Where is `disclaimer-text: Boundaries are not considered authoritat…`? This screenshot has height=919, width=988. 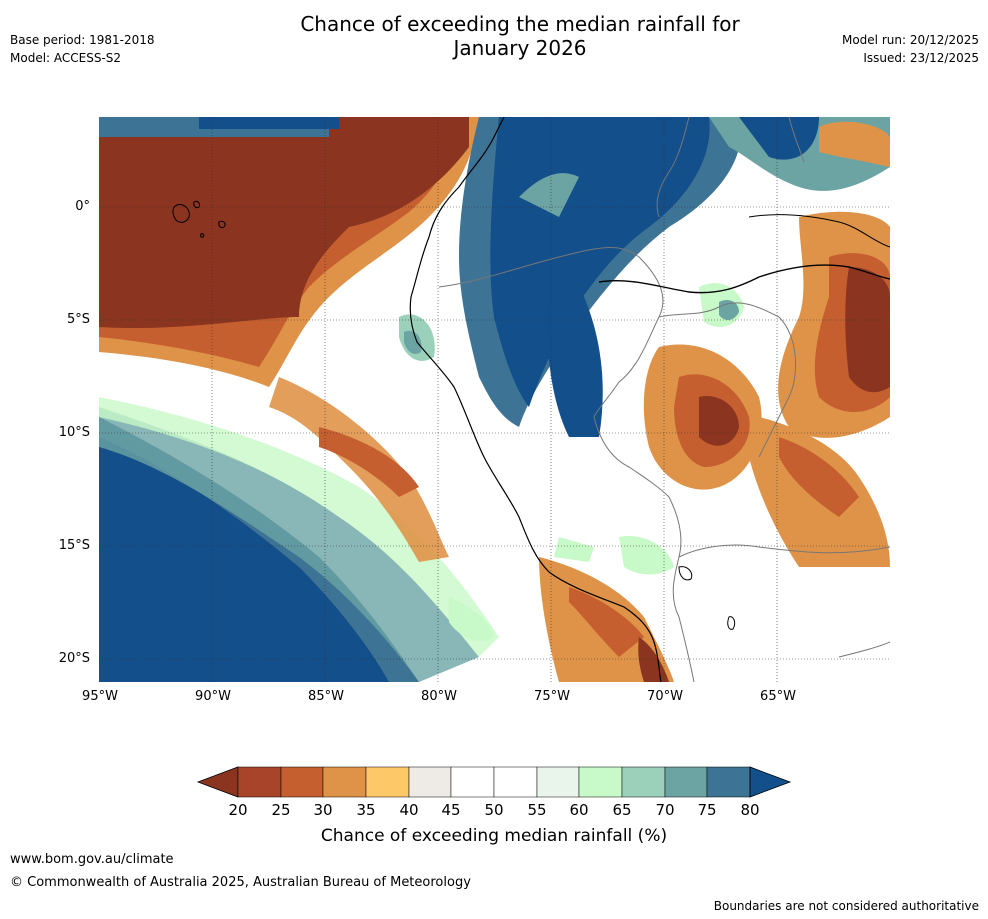 disclaimer-text: Boundaries are not considered authoritat… is located at coordinates (846, 906).